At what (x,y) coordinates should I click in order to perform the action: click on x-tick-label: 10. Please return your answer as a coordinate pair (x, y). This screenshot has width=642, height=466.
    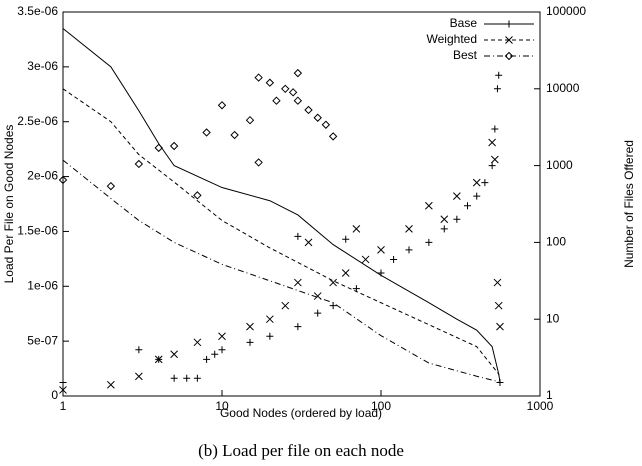
    Looking at the image, I should click on (222, 406).